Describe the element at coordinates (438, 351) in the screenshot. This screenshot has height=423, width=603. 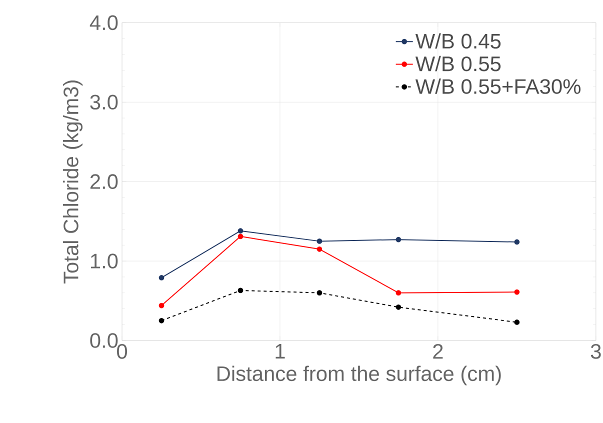
I see `x-tick-label: 2` at that location.